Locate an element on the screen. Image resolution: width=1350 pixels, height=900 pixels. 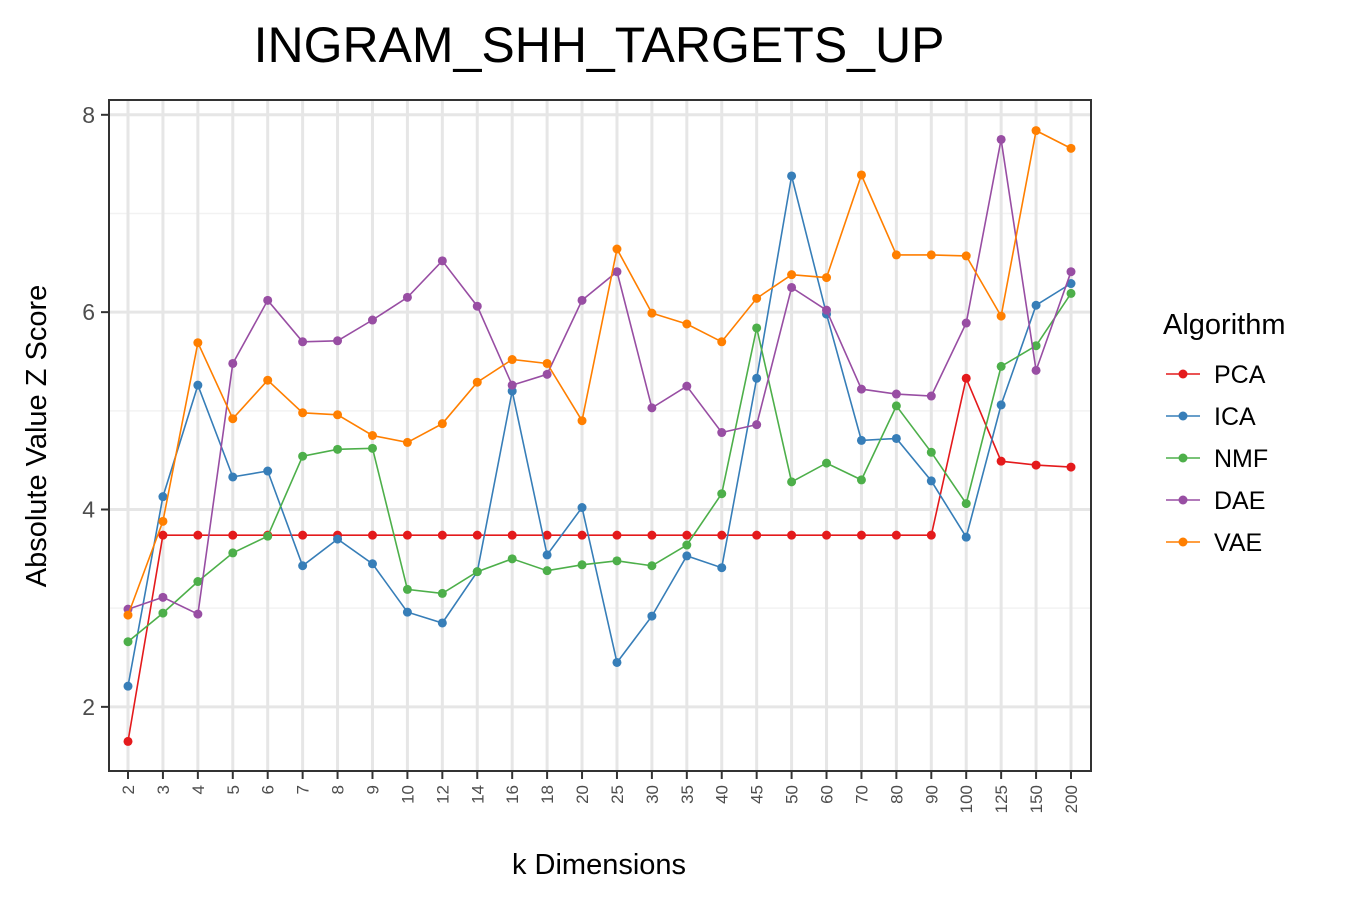
legend-item-nmf: NMF is located at coordinates (1217, 459).